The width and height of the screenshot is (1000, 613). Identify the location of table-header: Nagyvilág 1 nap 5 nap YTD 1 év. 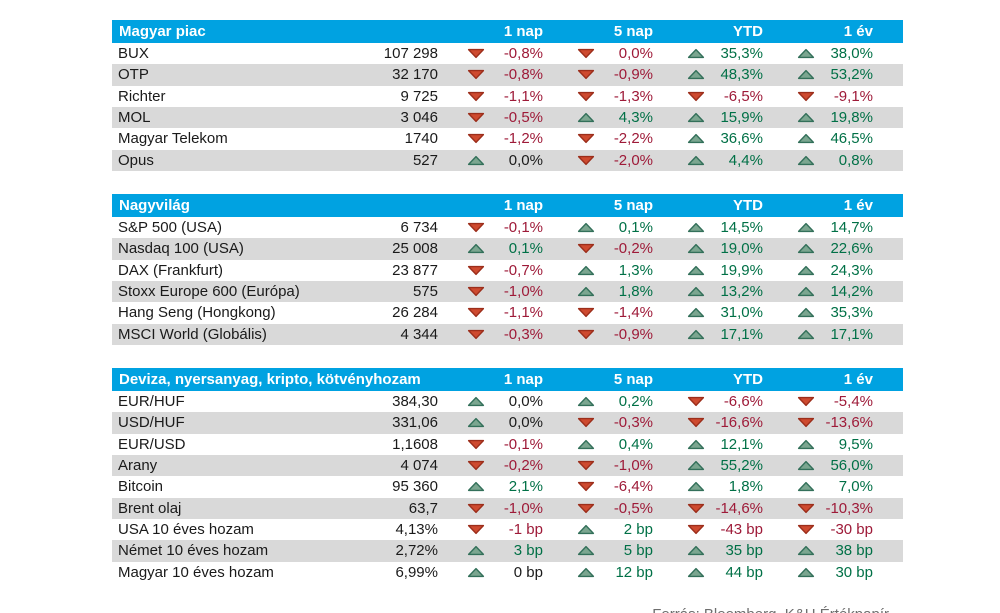
(507, 205).